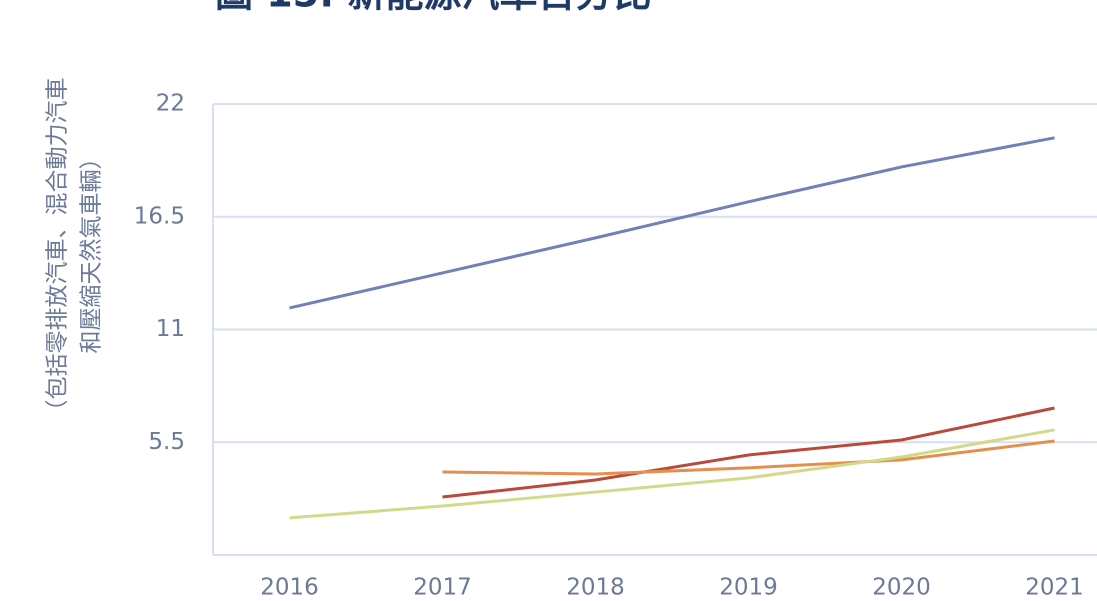 This screenshot has width=1097, height=601. I want to click on y-tick-label: 16.5, so click(159, 216).